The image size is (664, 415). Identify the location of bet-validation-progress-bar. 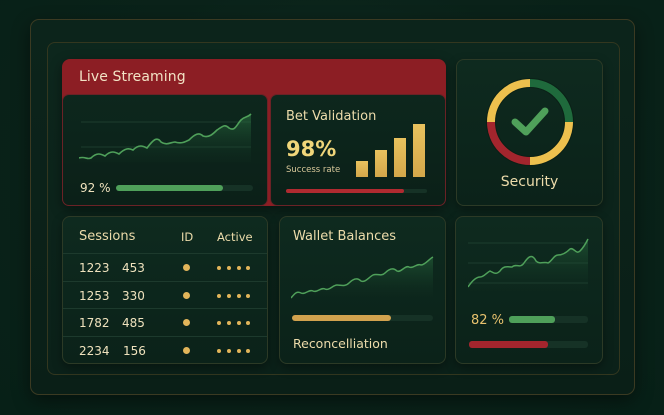
(356, 191).